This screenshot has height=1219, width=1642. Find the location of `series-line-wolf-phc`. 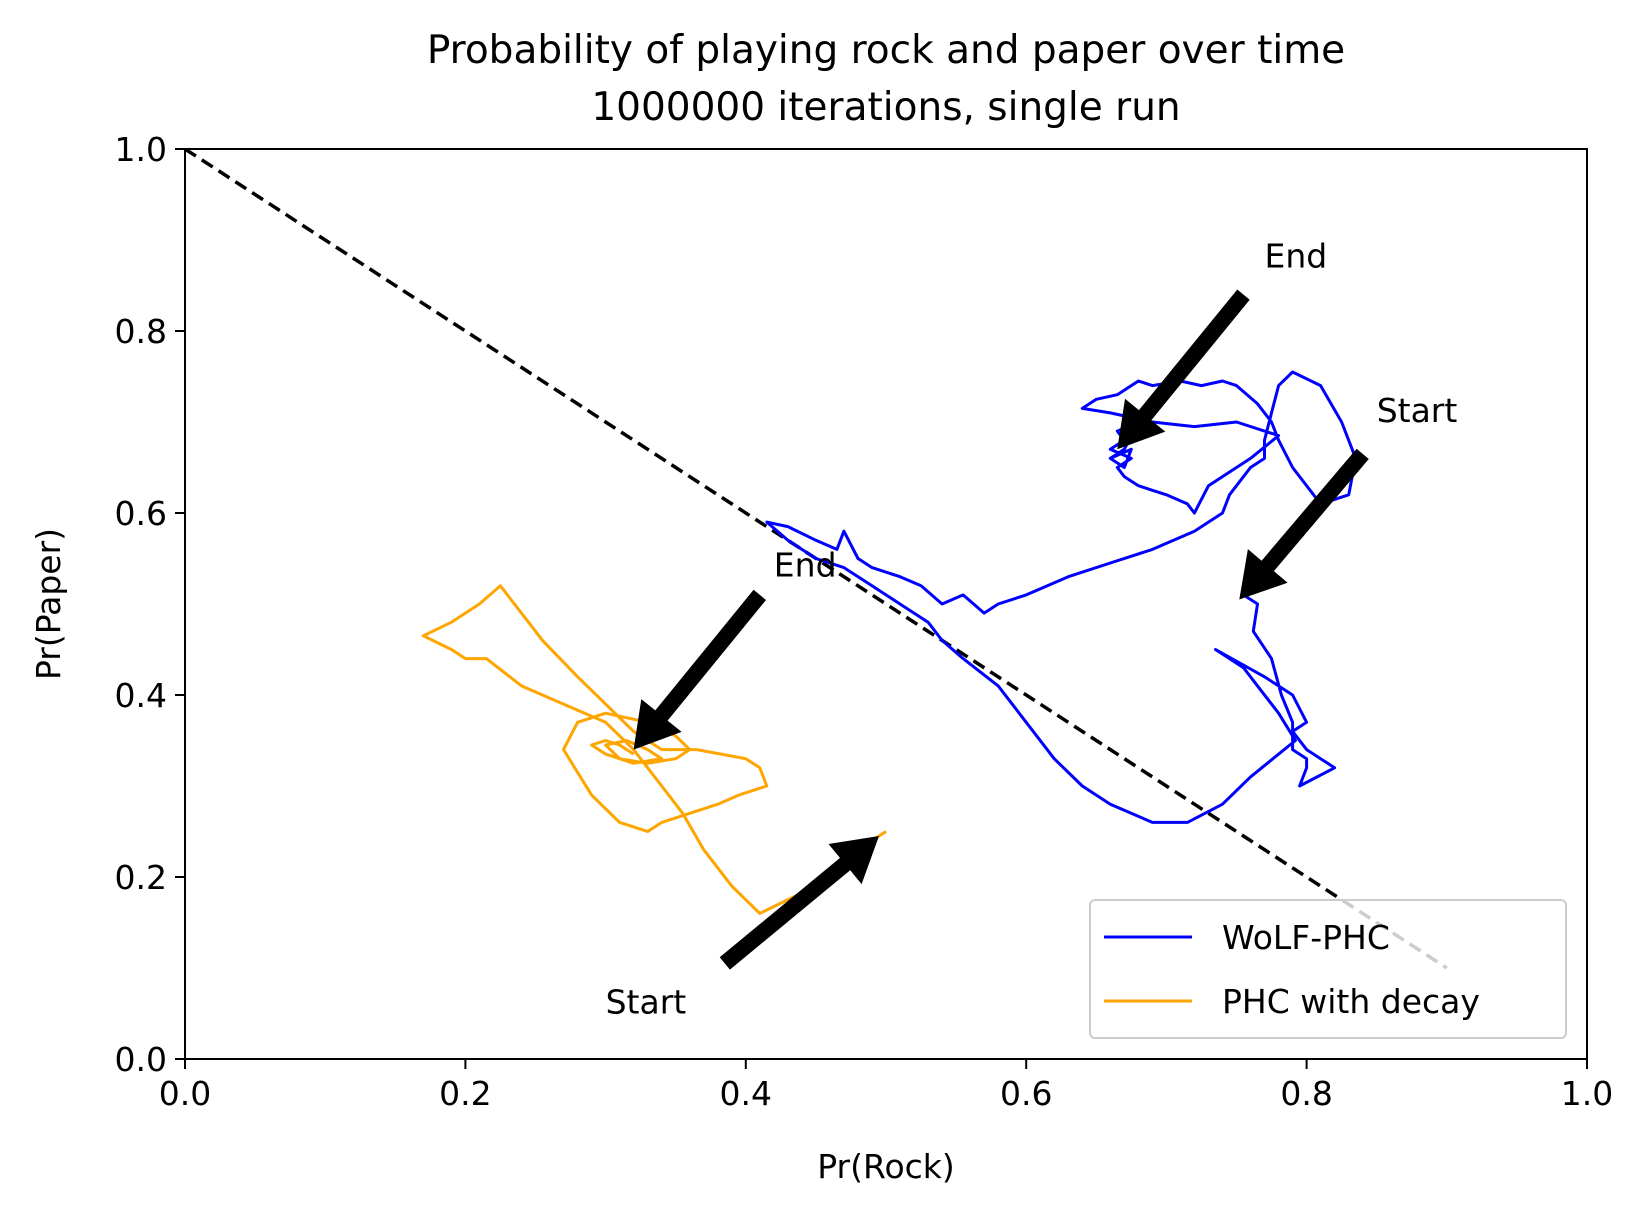

series-line-wolf-phc is located at coordinates (1061, 597).